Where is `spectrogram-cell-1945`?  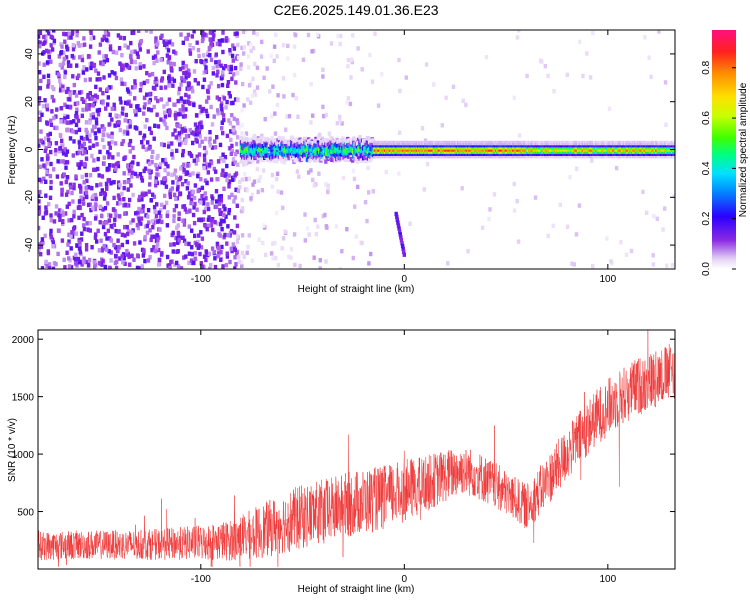
spectrogram-cell-1945 is located at coordinates (251, 198).